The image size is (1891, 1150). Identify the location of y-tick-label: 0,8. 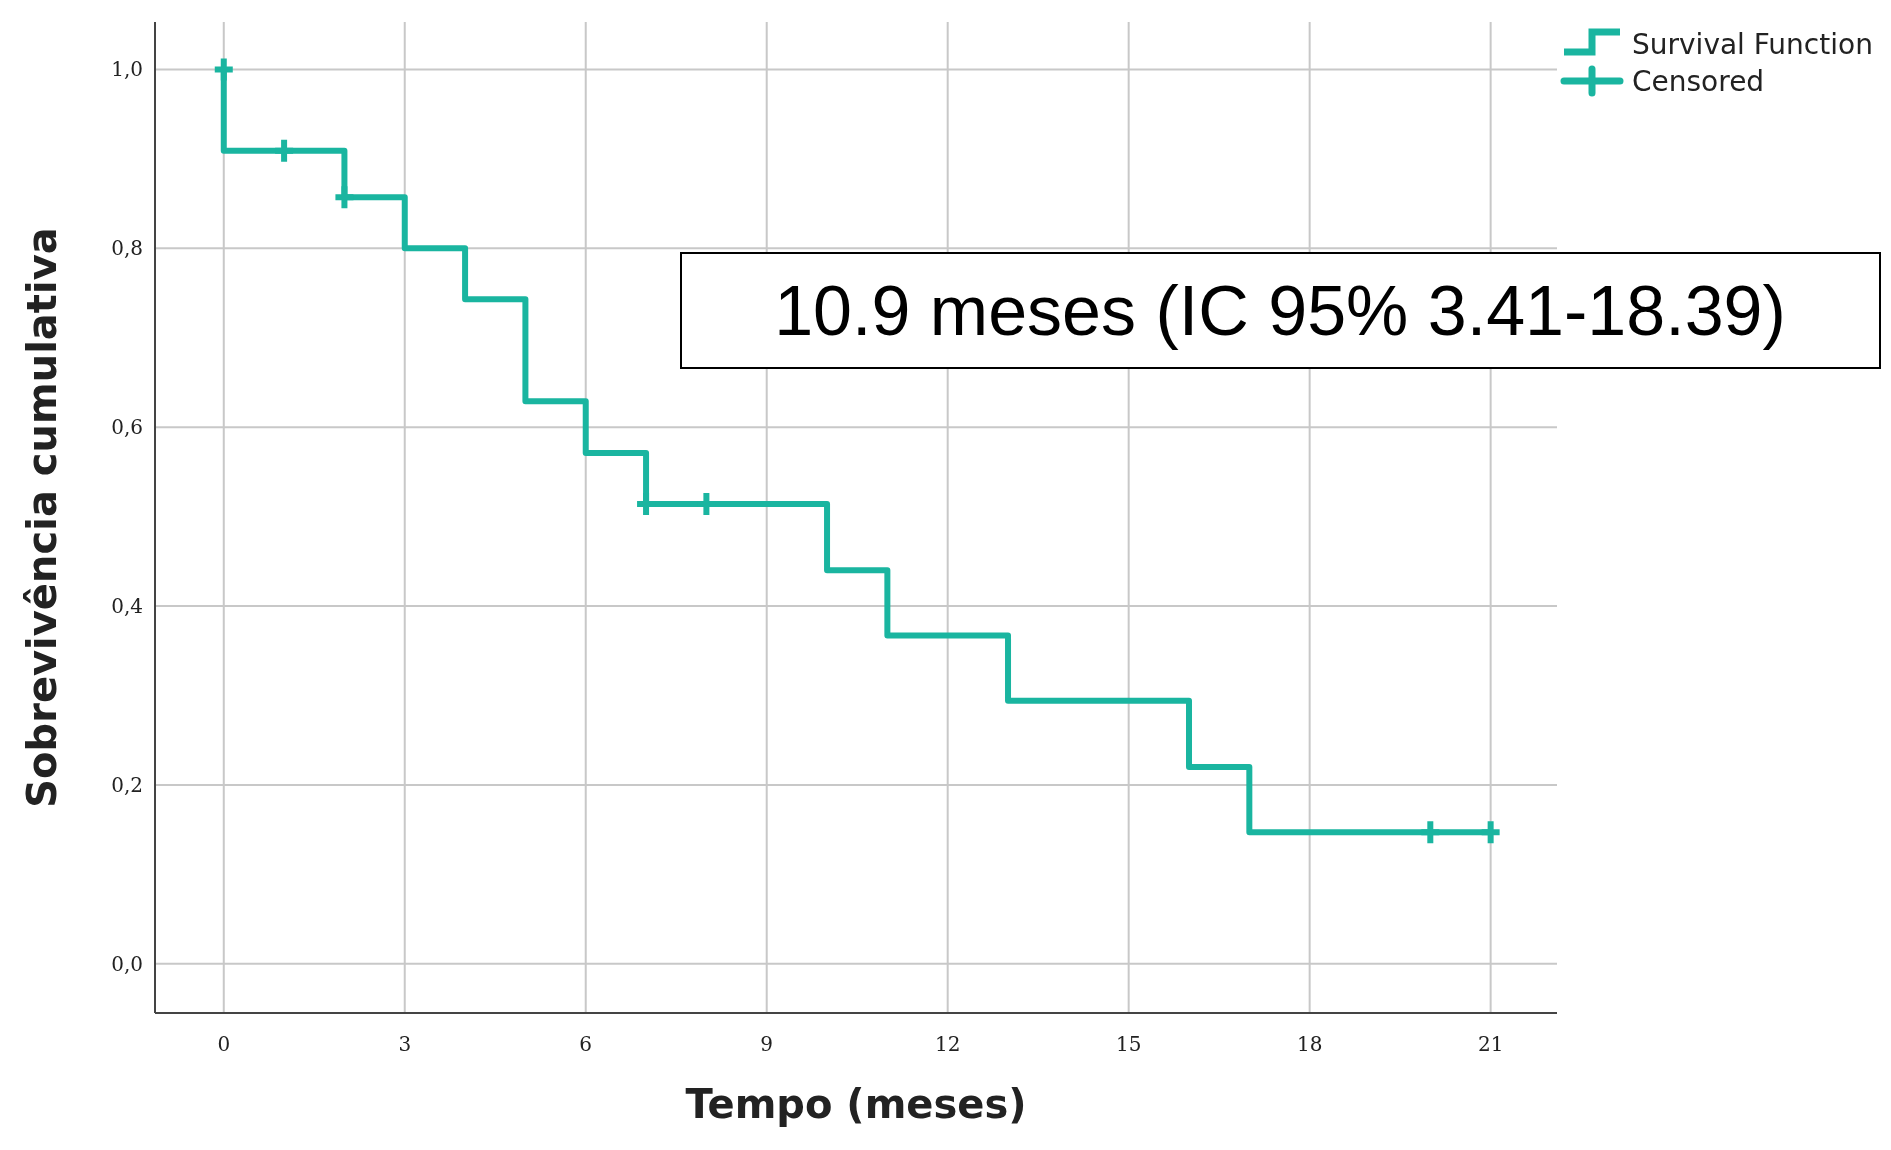
(127, 248).